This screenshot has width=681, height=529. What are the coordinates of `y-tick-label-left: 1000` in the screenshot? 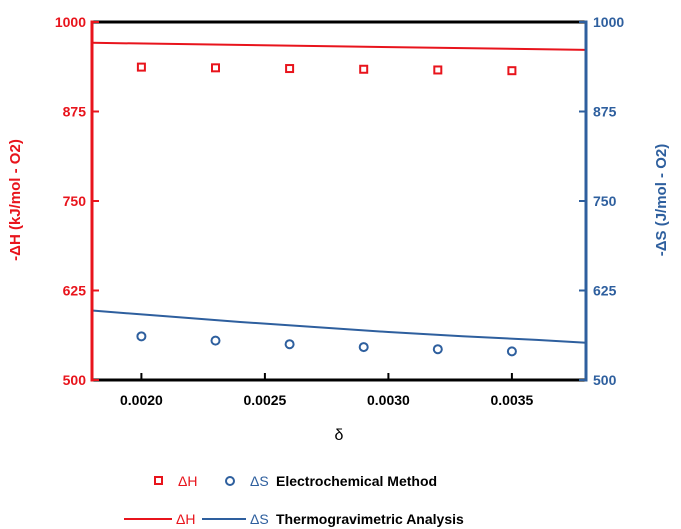 It's located at (70, 22).